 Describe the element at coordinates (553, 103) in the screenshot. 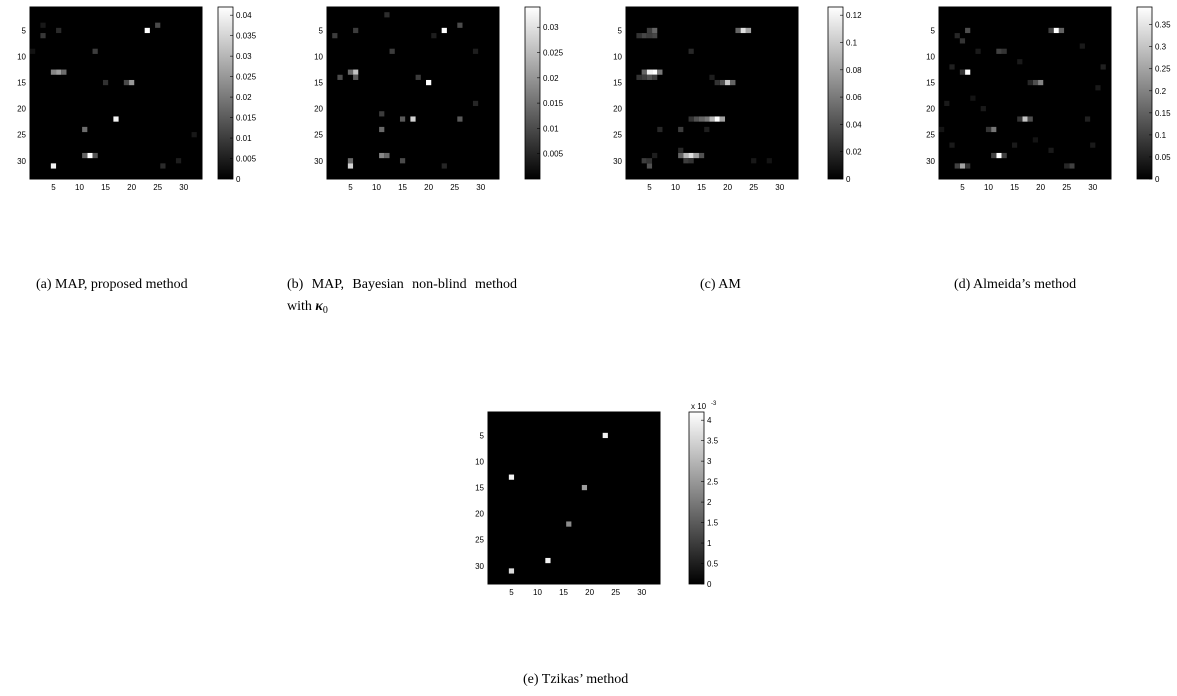

I see `colorbar-b-tick-label: 0.015` at that location.